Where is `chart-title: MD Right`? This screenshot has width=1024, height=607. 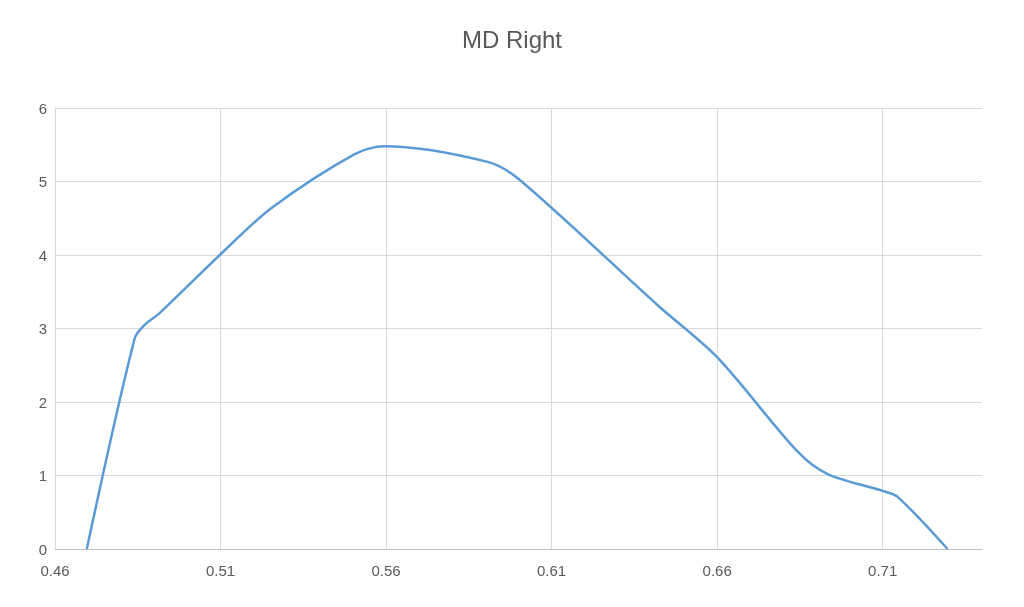 chart-title: MD Right is located at coordinates (512, 39).